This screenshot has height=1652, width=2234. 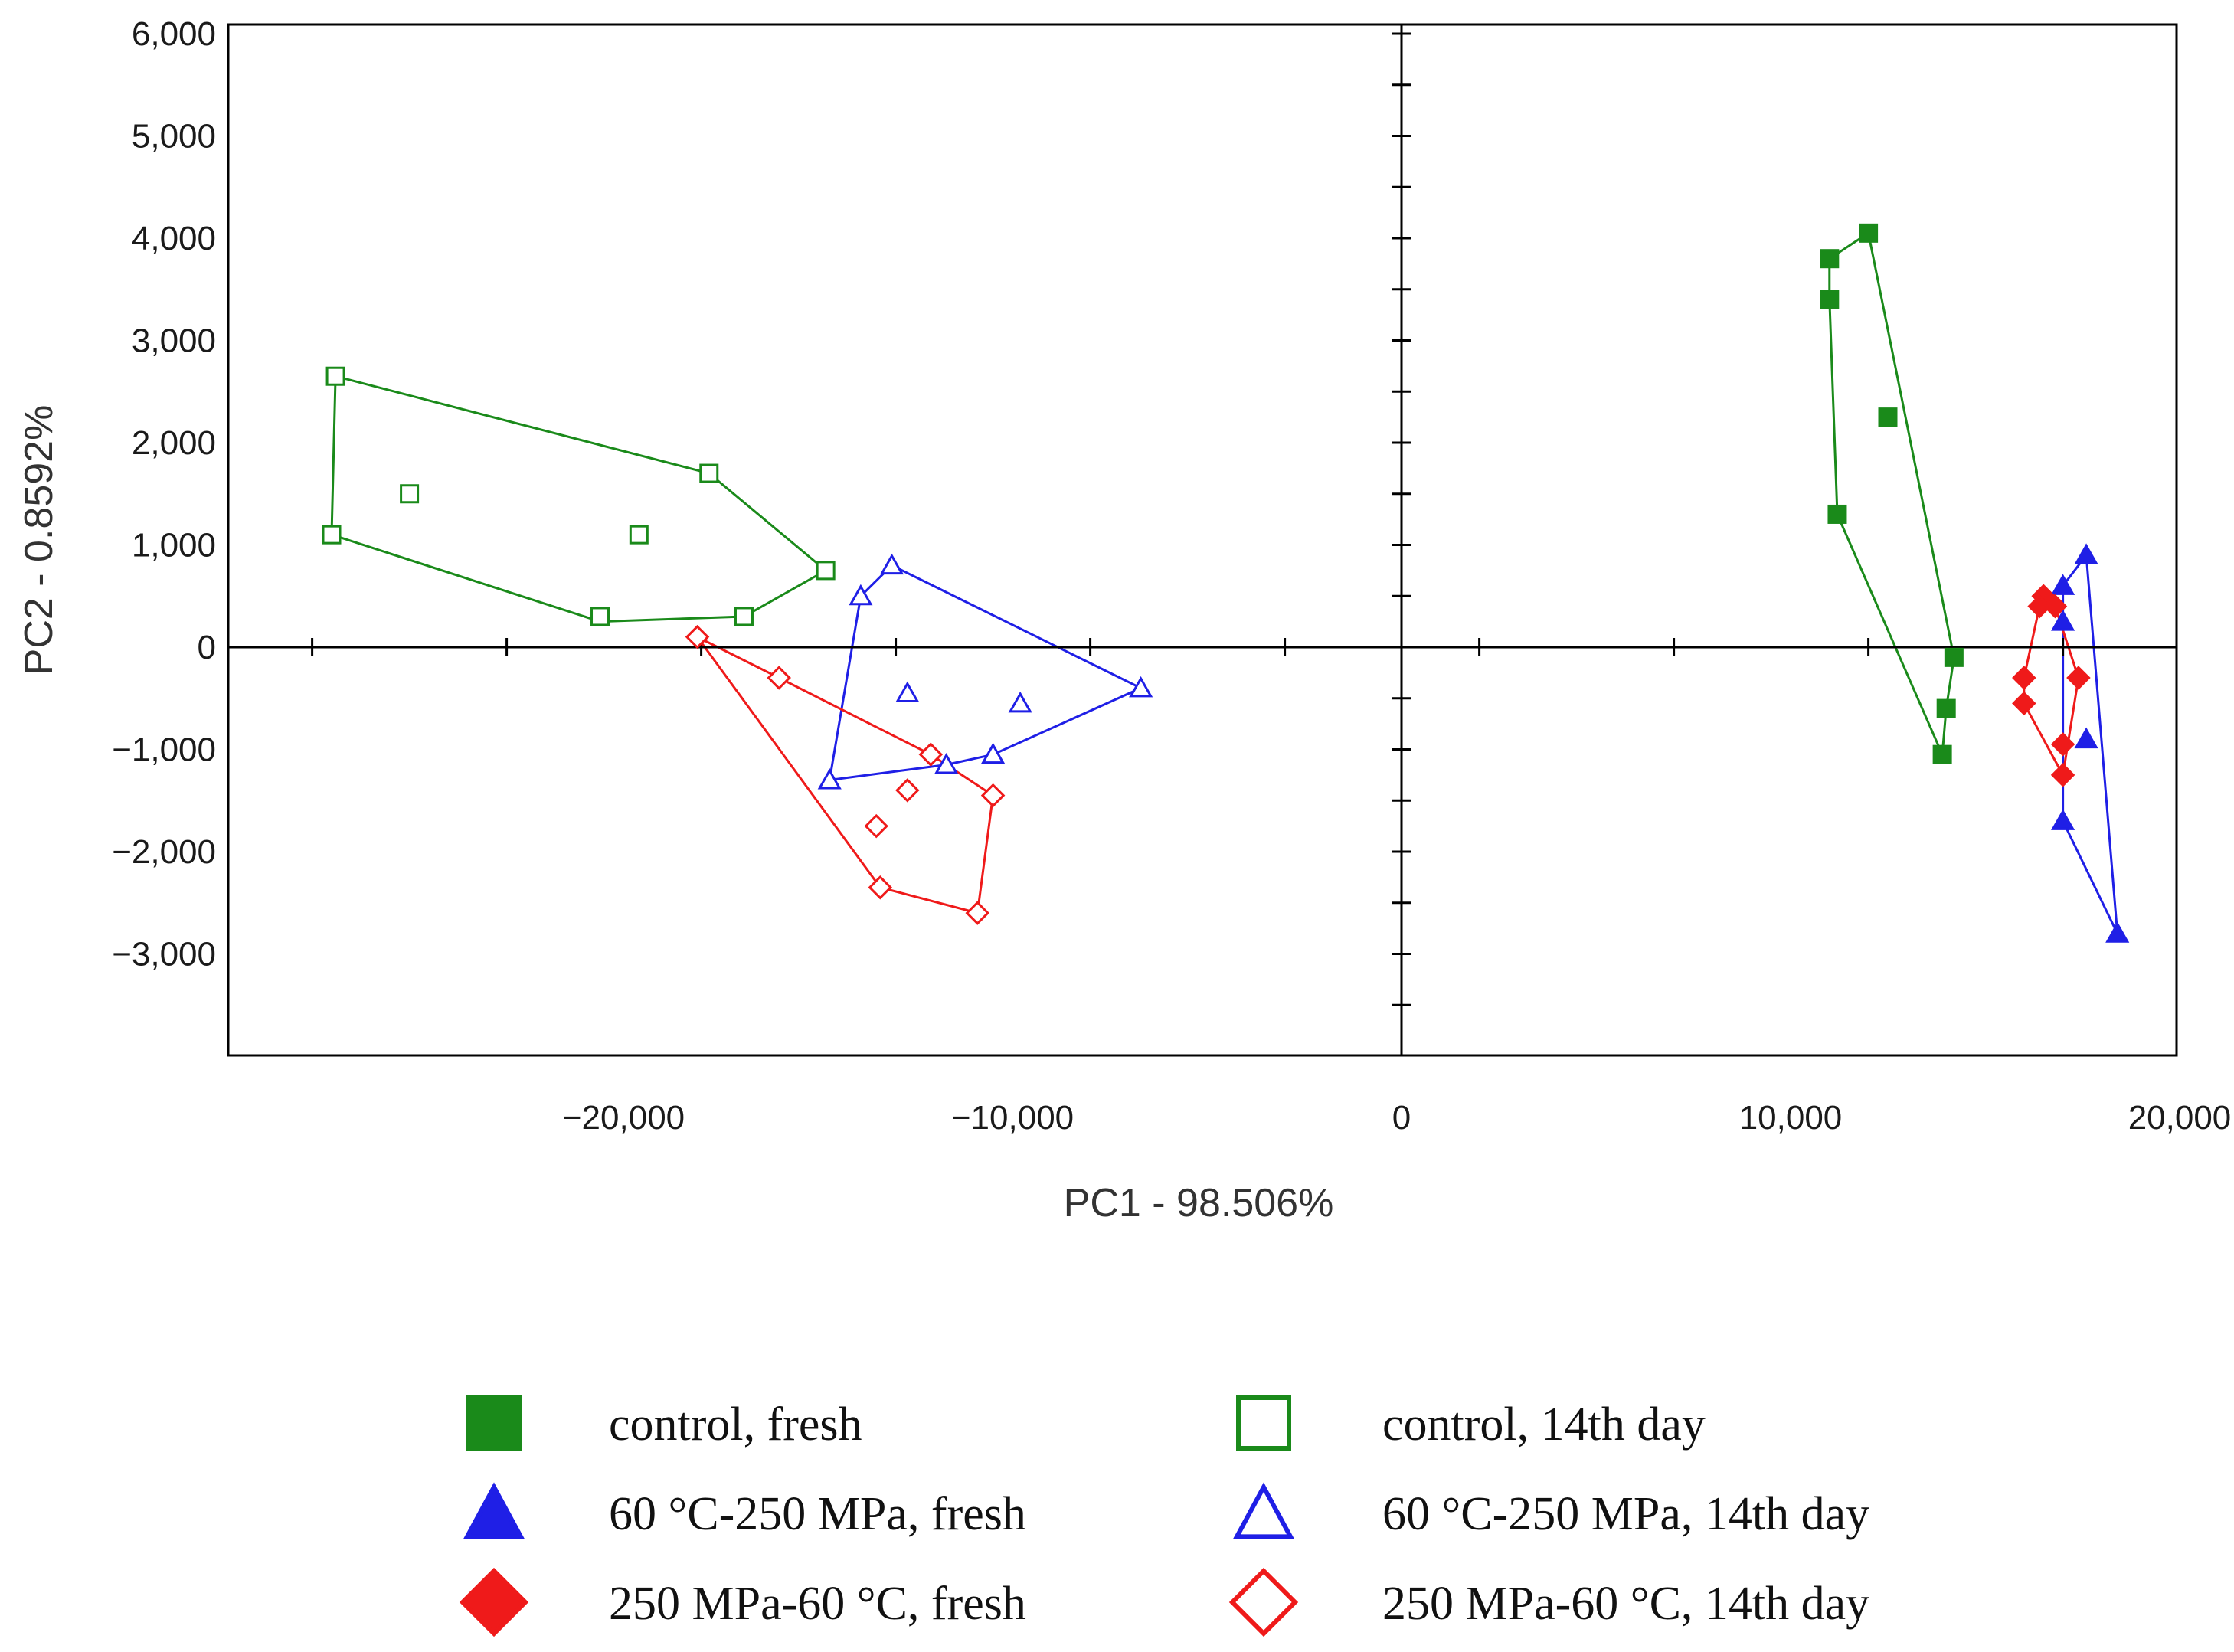 What do you see at coordinates (1199, 1203) in the screenshot?
I see `x-axis-title: PC1 - 98.506%` at bounding box center [1199, 1203].